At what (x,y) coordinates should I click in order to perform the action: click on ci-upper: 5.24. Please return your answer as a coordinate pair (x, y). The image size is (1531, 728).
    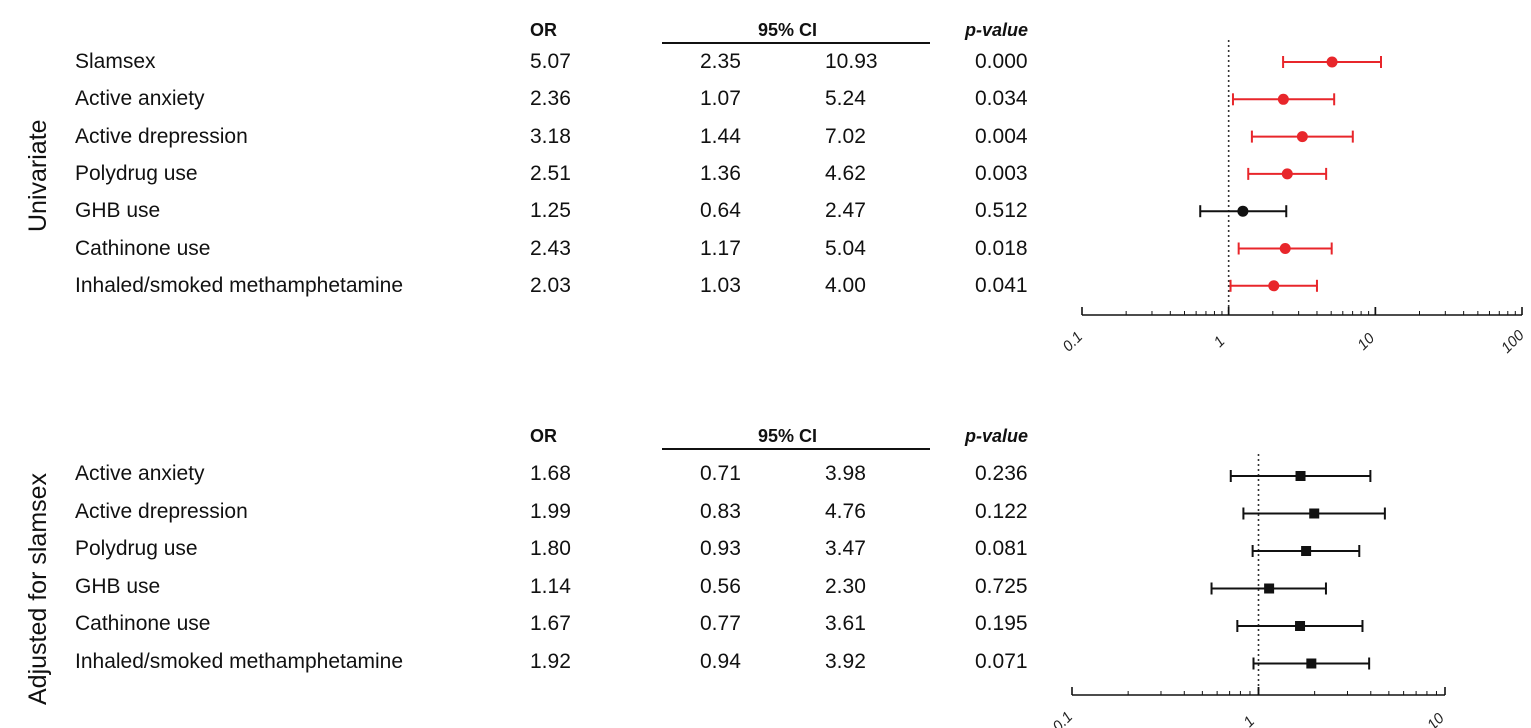
    Looking at the image, I should click on (845, 99).